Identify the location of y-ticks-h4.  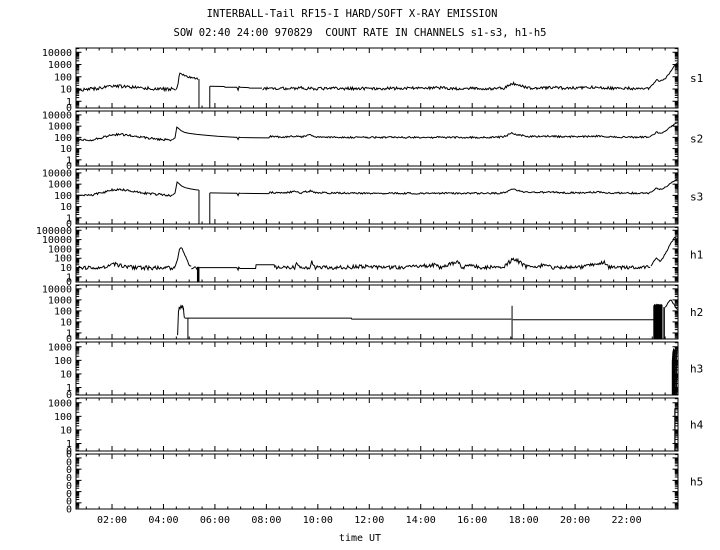
(377, 425).